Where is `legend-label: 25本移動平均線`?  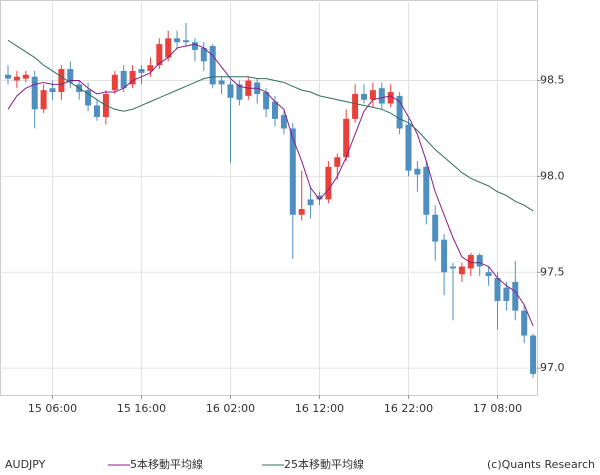 legend-label: 25本移動平均線 is located at coordinates (324, 464).